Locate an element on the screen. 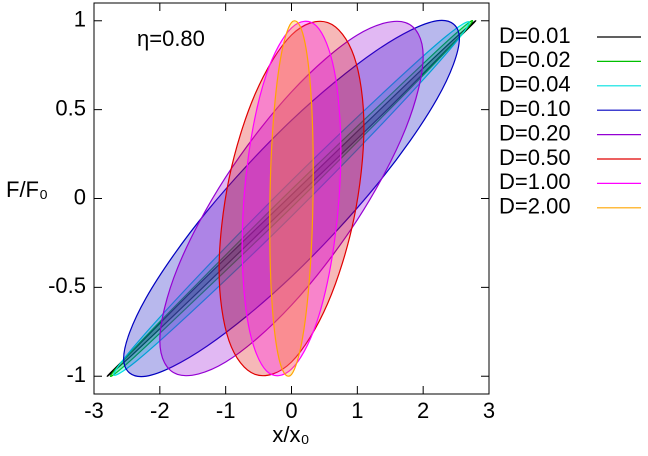 Image resolution: width=648 pixels, height=456 pixels. hysteresis-loop is located at coordinates (291, 198).